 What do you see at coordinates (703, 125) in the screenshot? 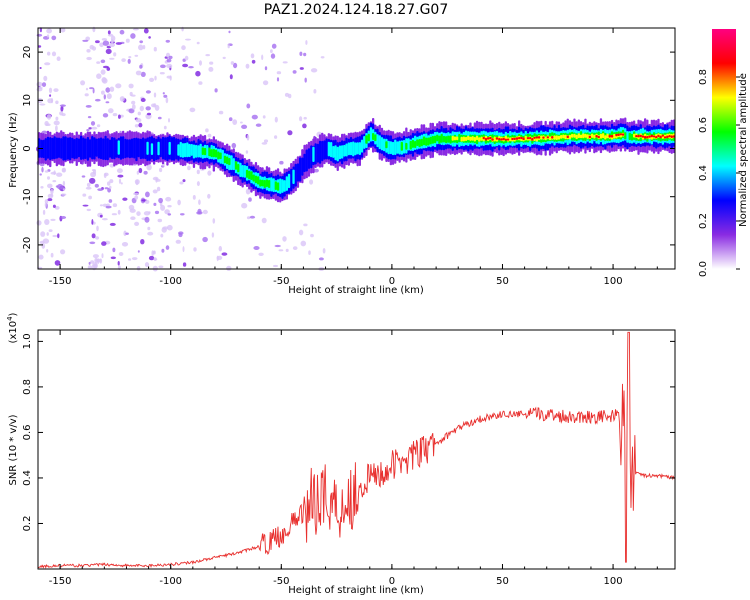
I see `colorbar-tick-label: 0.6` at bounding box center [703, 125].